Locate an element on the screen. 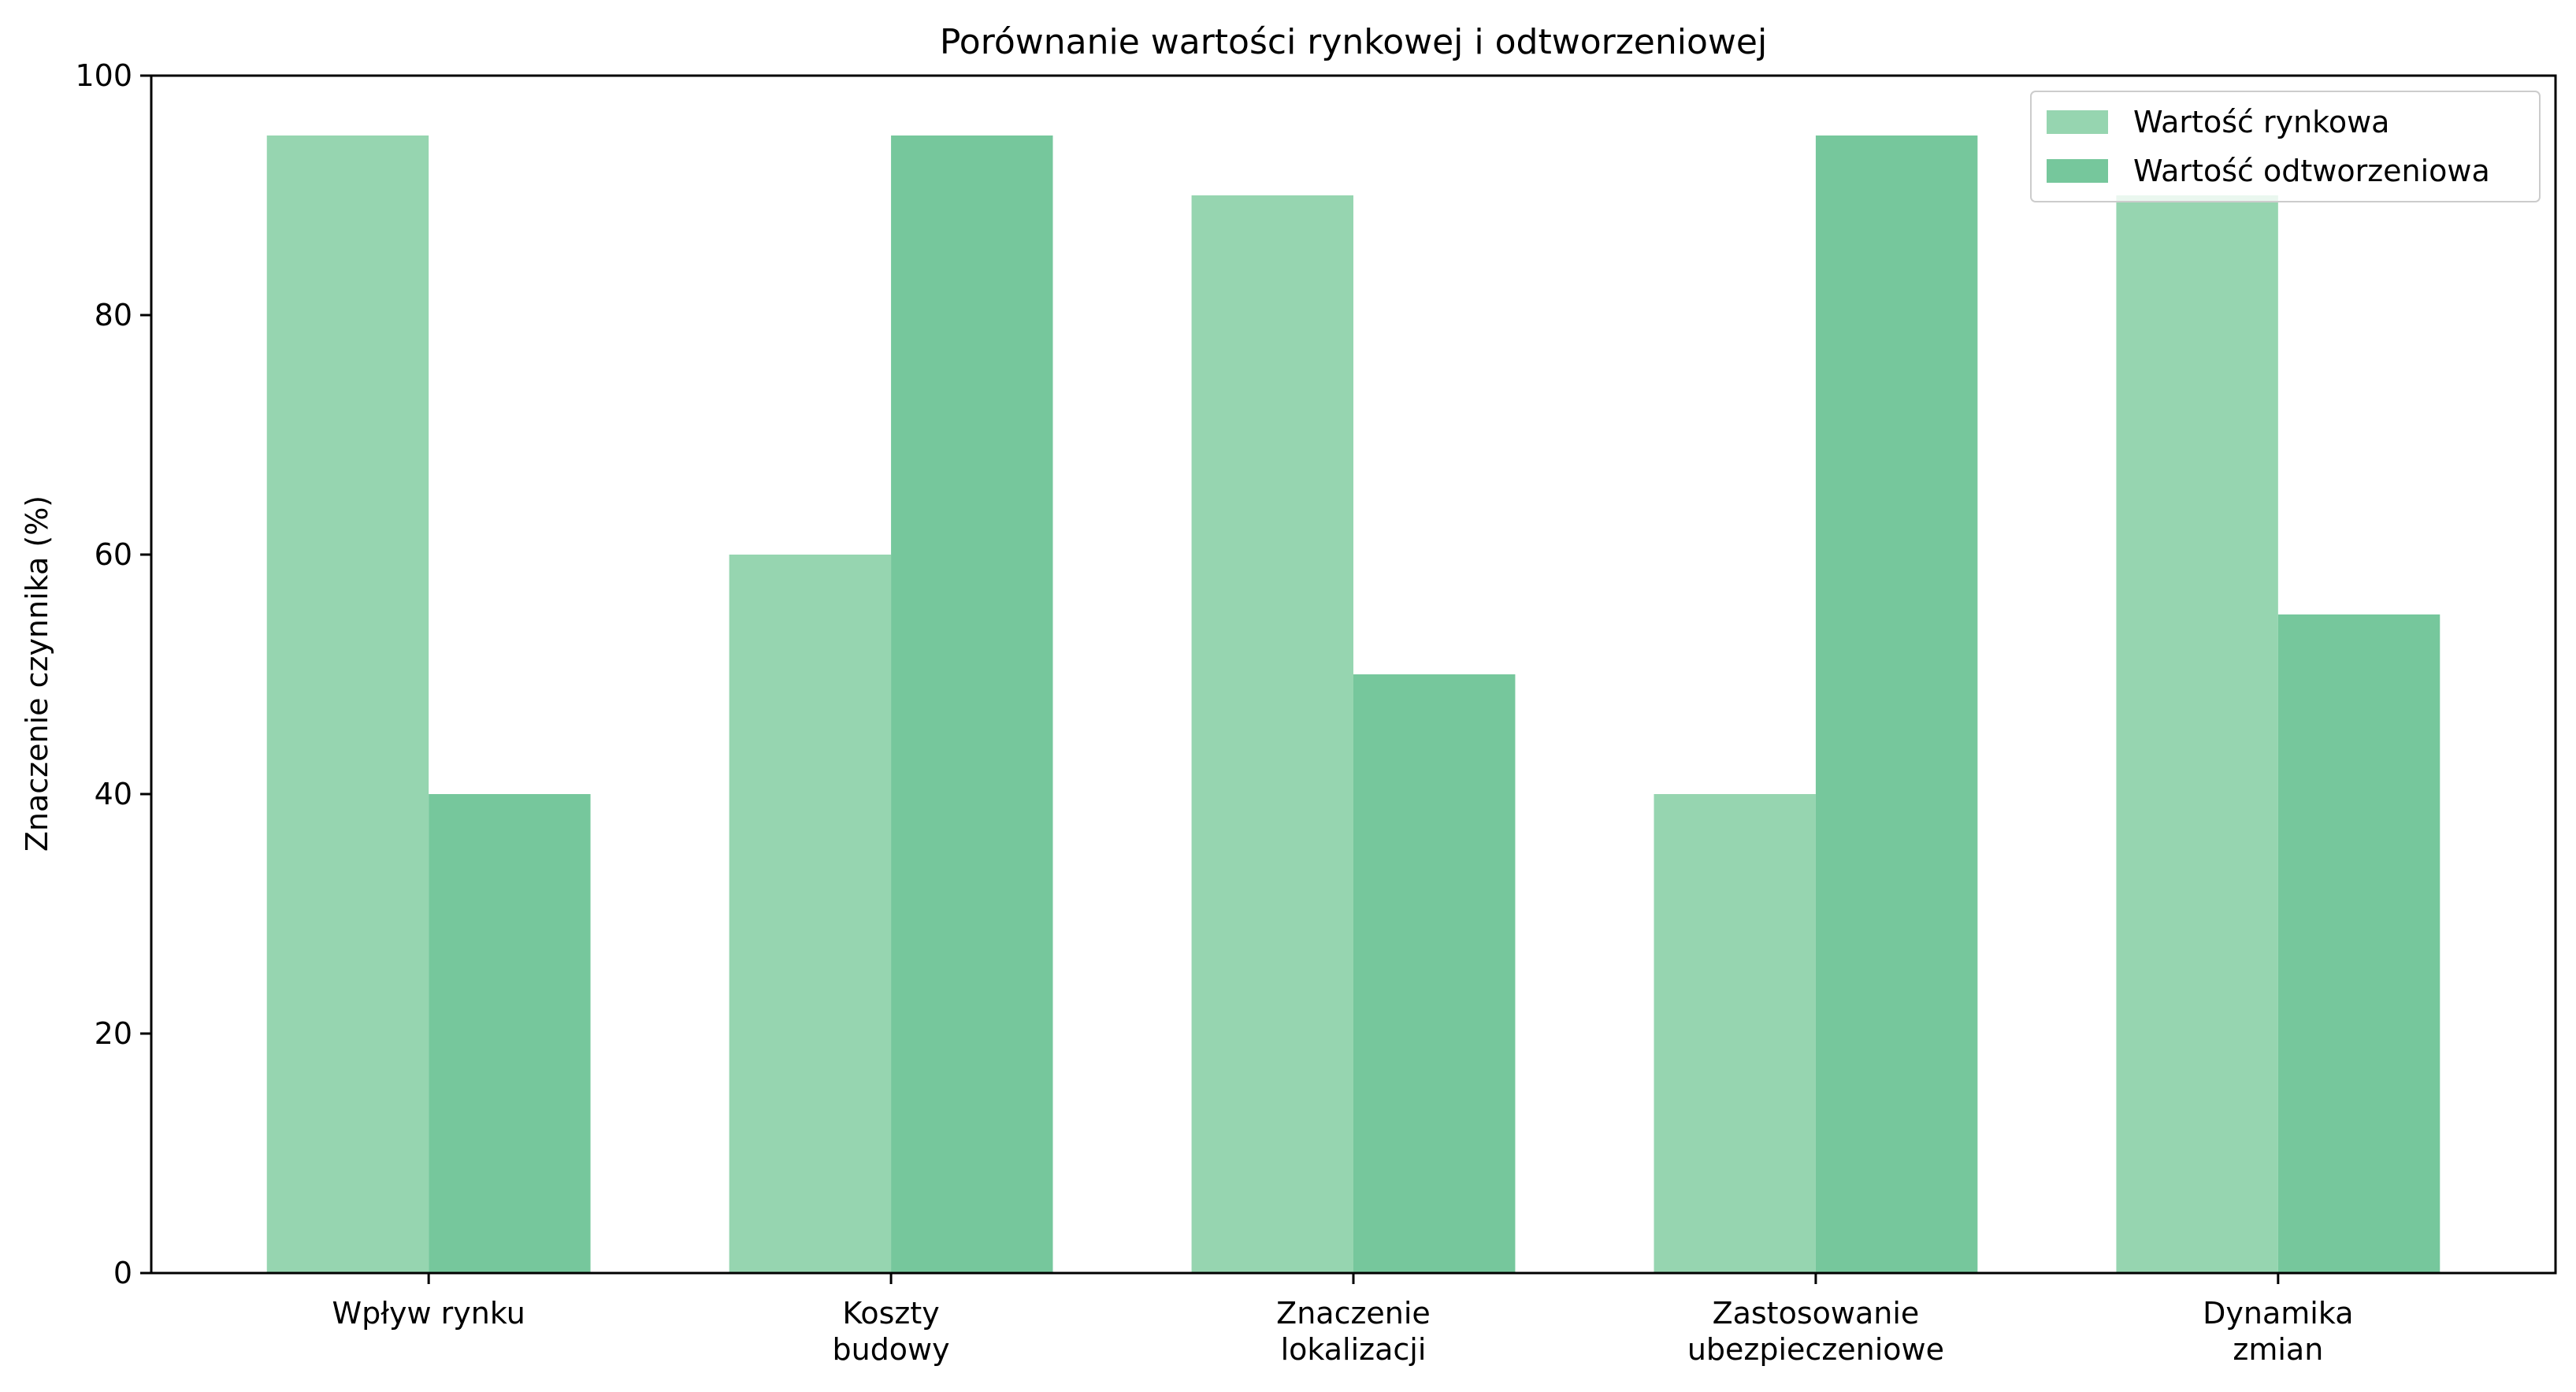  legend: Wartość rynkowa Wartość odtworzeniowa is located at coordinates (2285, 146).